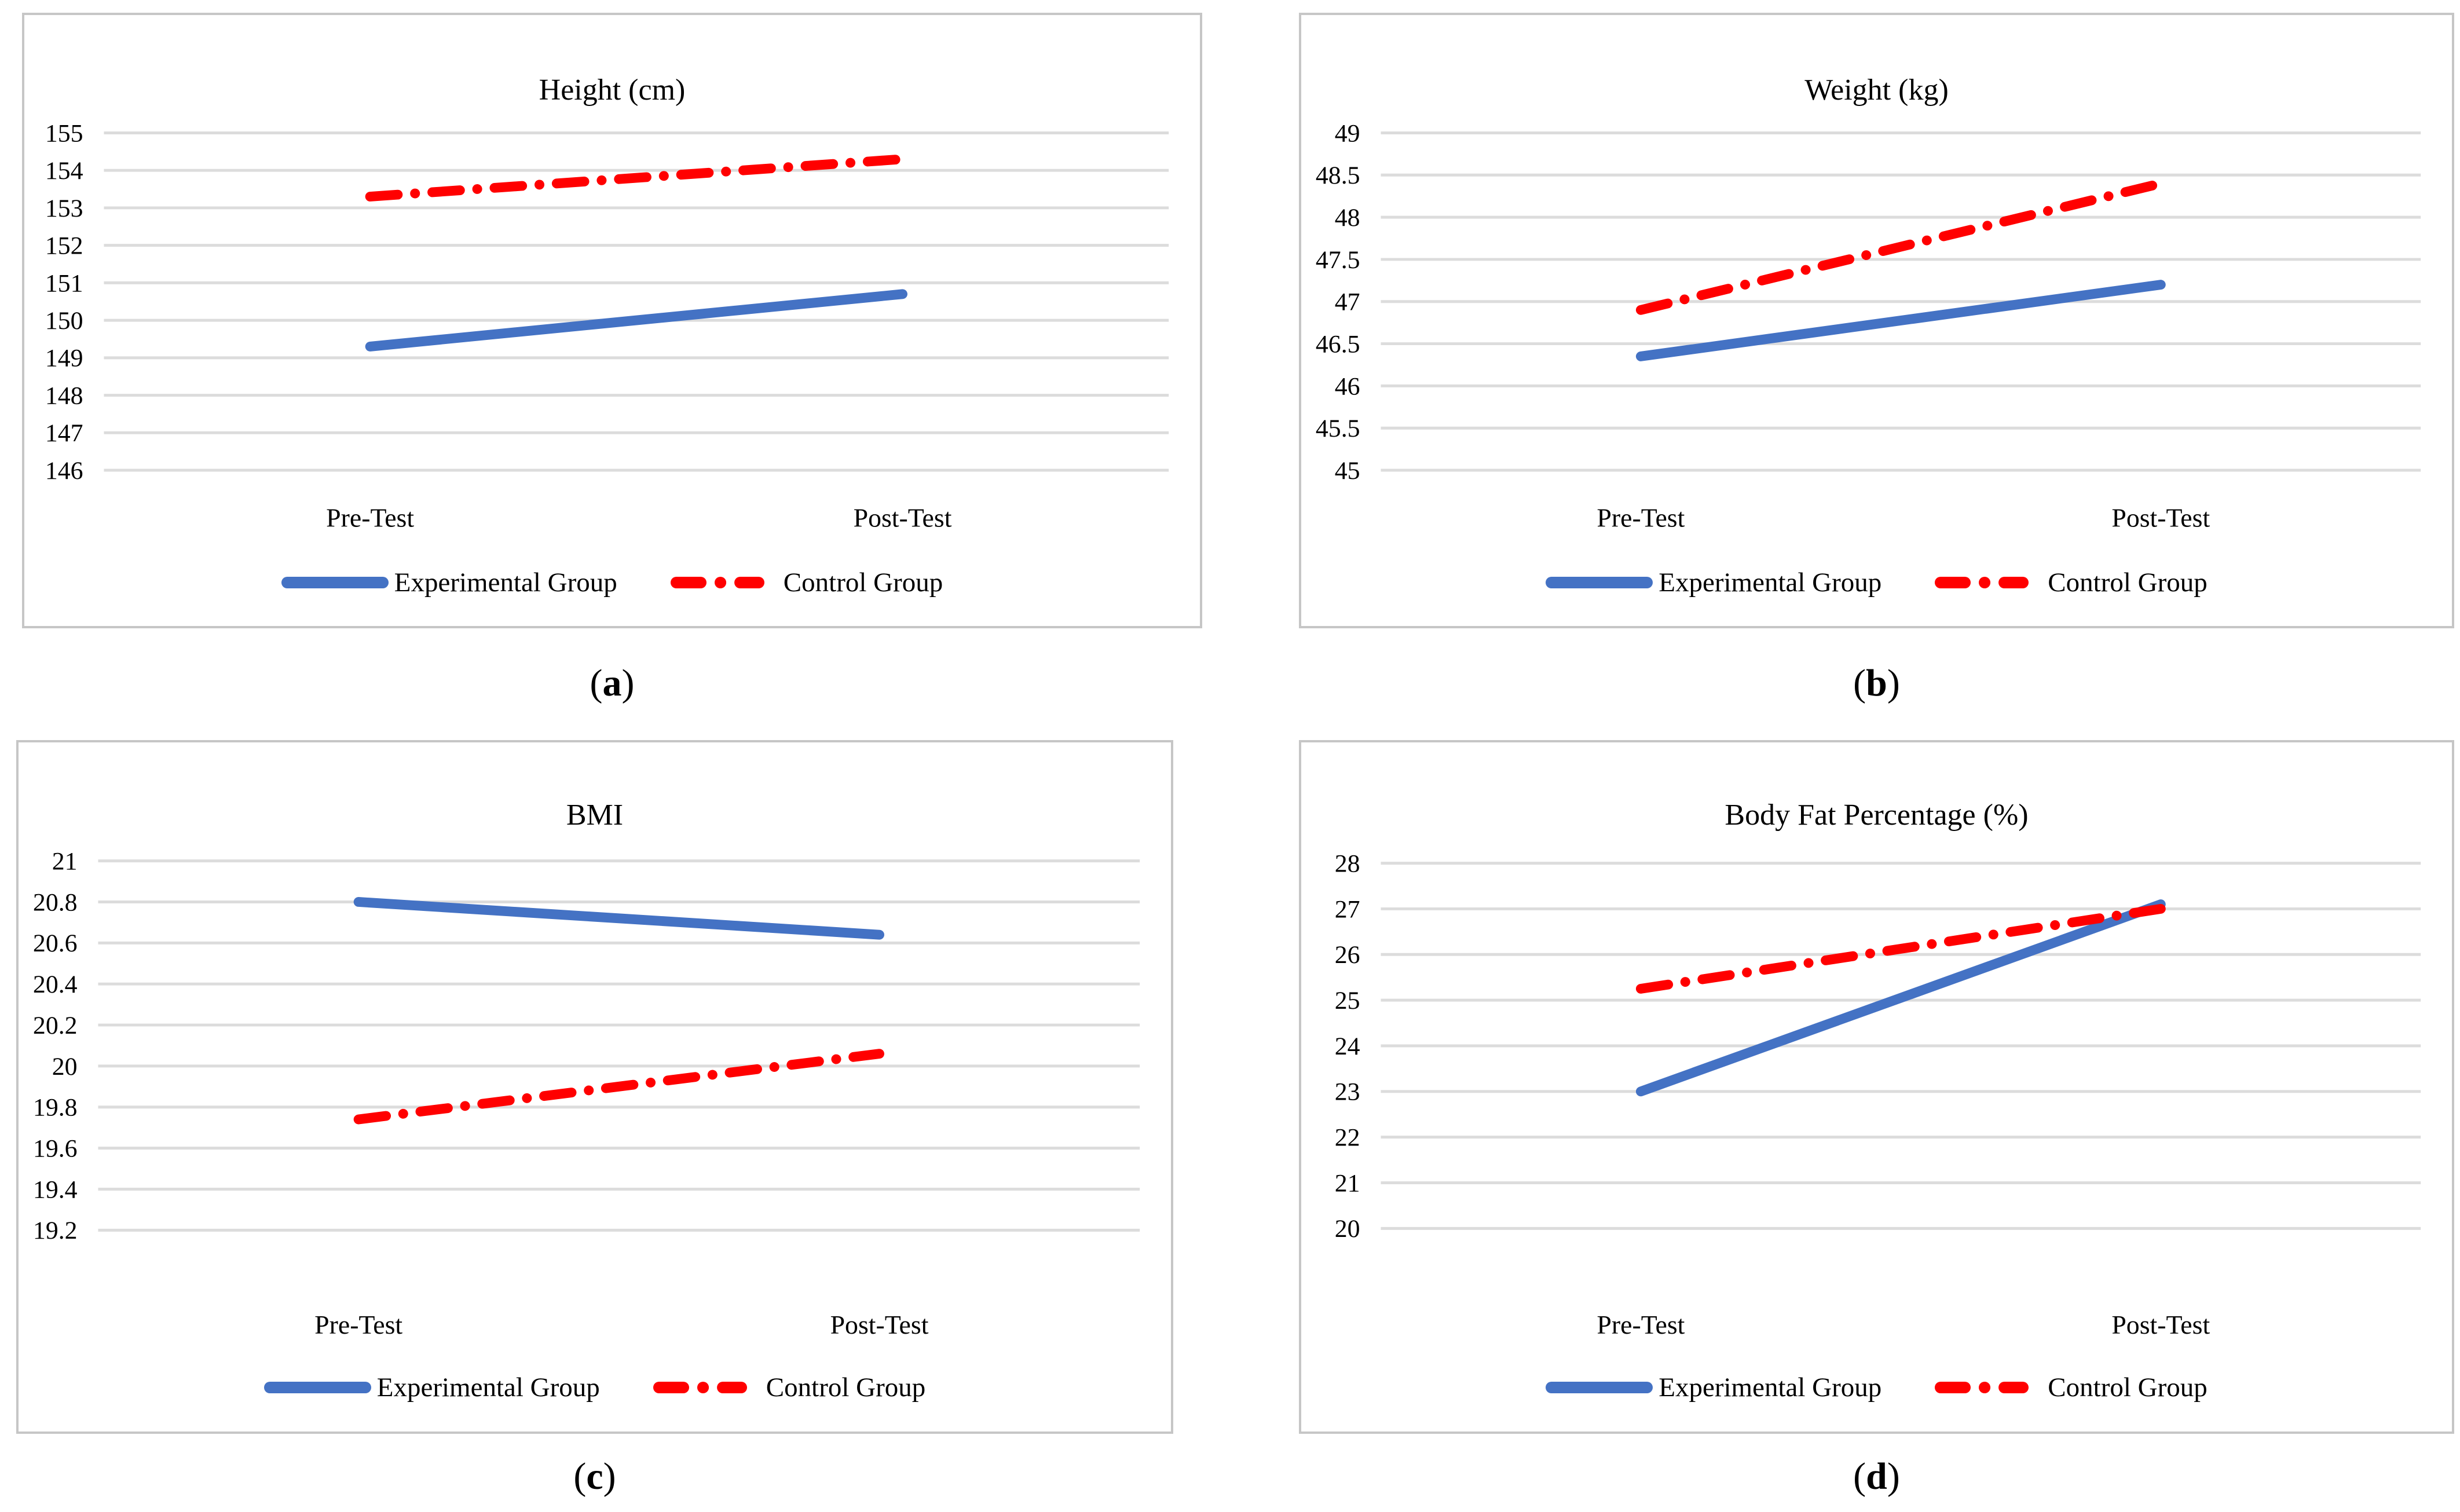 The image size is (2460, 1512). Describe the element at coordinates (612, 683) in the screenshot. I see `caption-letter: a` at that location.